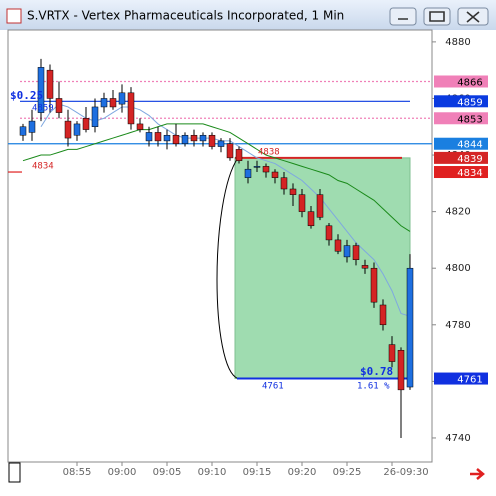  What do you see at coordinates (457, 212) in the screenshot?
I see `y-tick-label: 4820` at bounding box center [457, 212].